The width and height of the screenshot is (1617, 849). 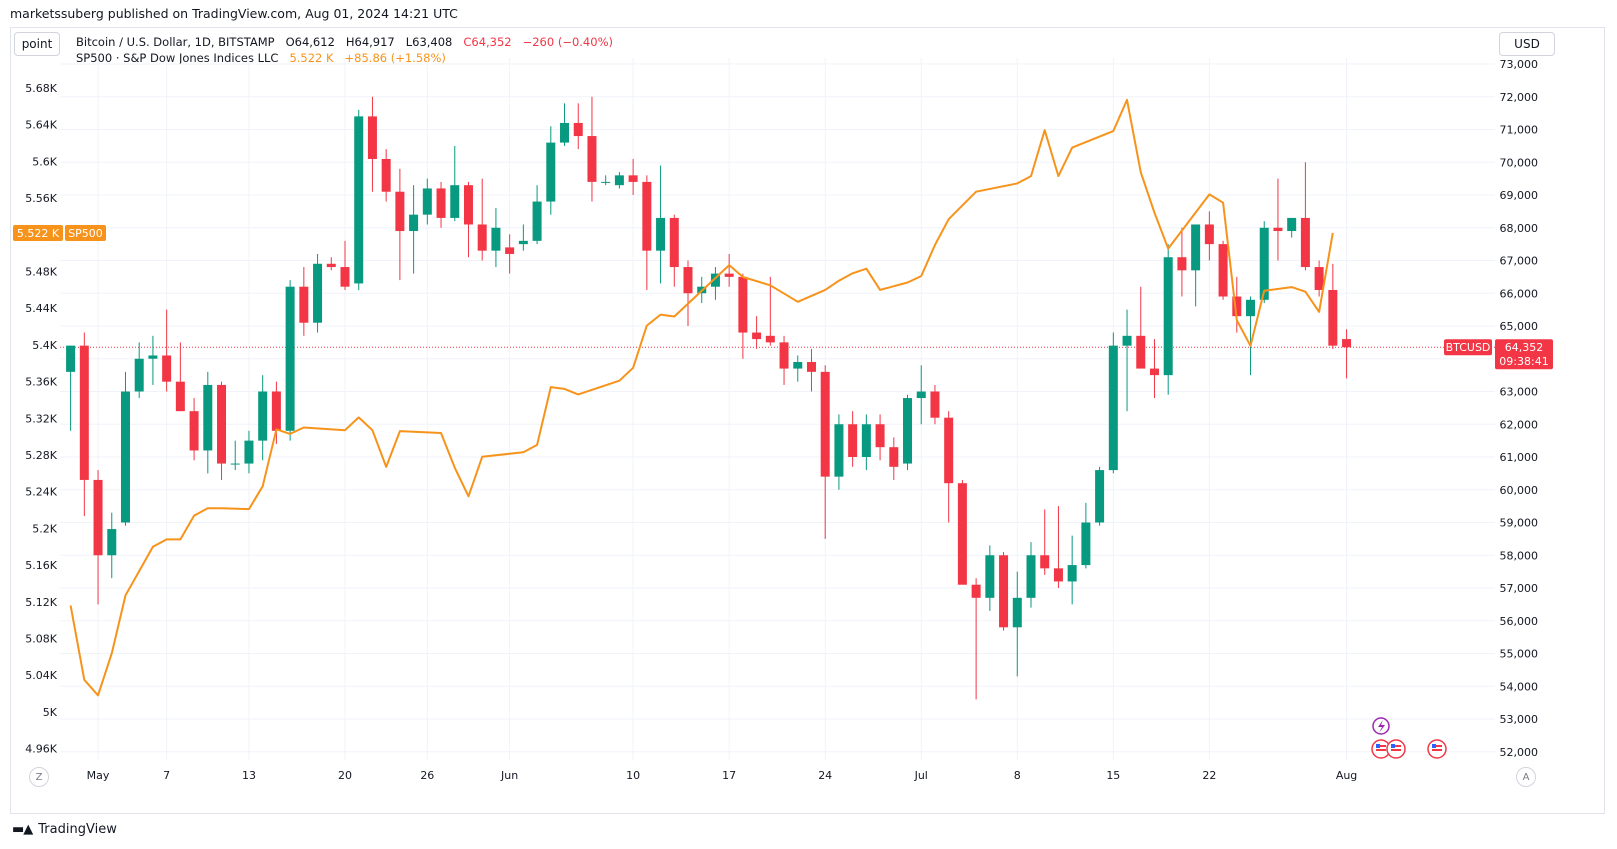 What do you see at coordinates (175, 42) in the screenshot?
I see `btc-symbol: Bitcoin / U.S. Dollar, 1D, BITSTAMP` at bounding box center [175, 42].